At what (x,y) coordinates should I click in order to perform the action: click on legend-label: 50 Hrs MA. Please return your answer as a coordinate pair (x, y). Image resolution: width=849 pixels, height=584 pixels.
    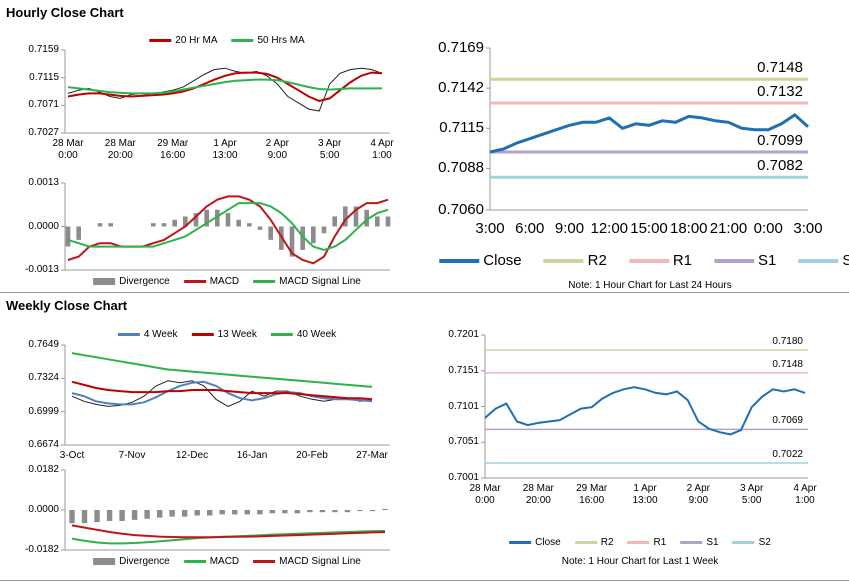
    Looking at the image, I should click on (281, 40).